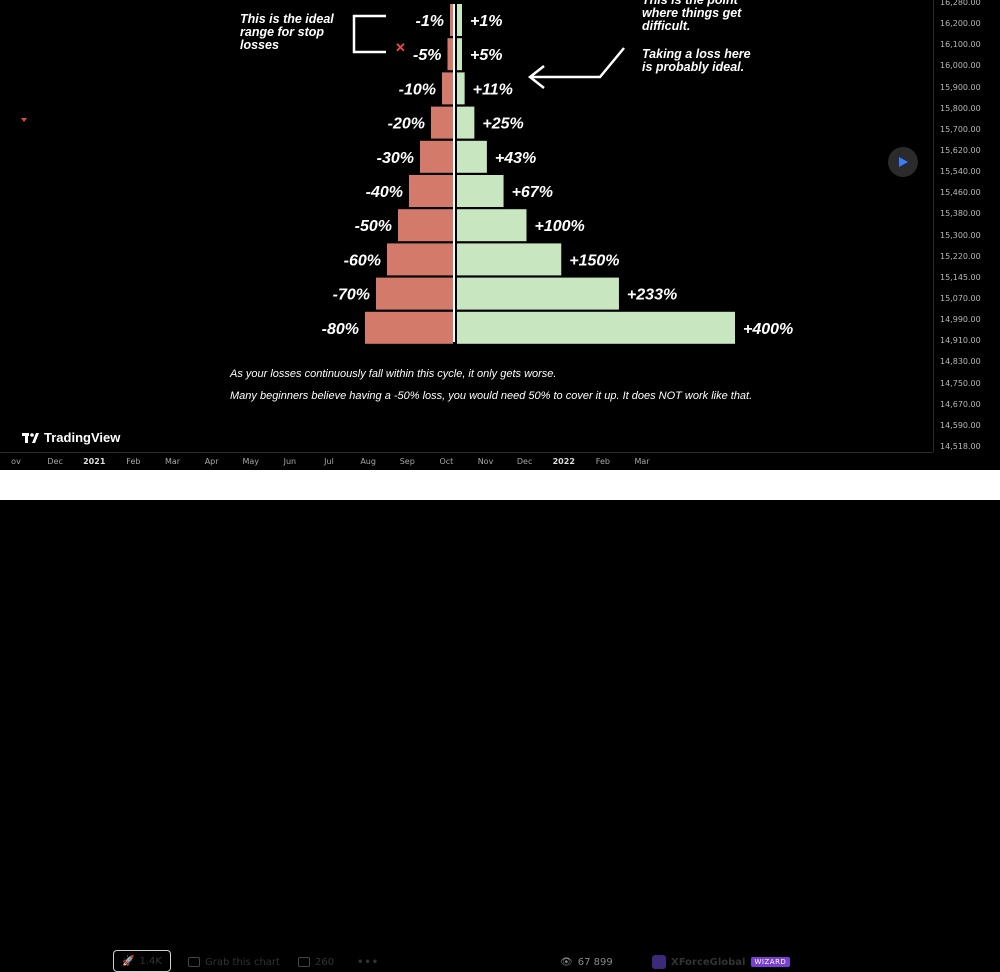 The height and width of the screenshot is (972, 1000). I want to click on author-link: XForceGlobal WIZARD, so click(721, 962).